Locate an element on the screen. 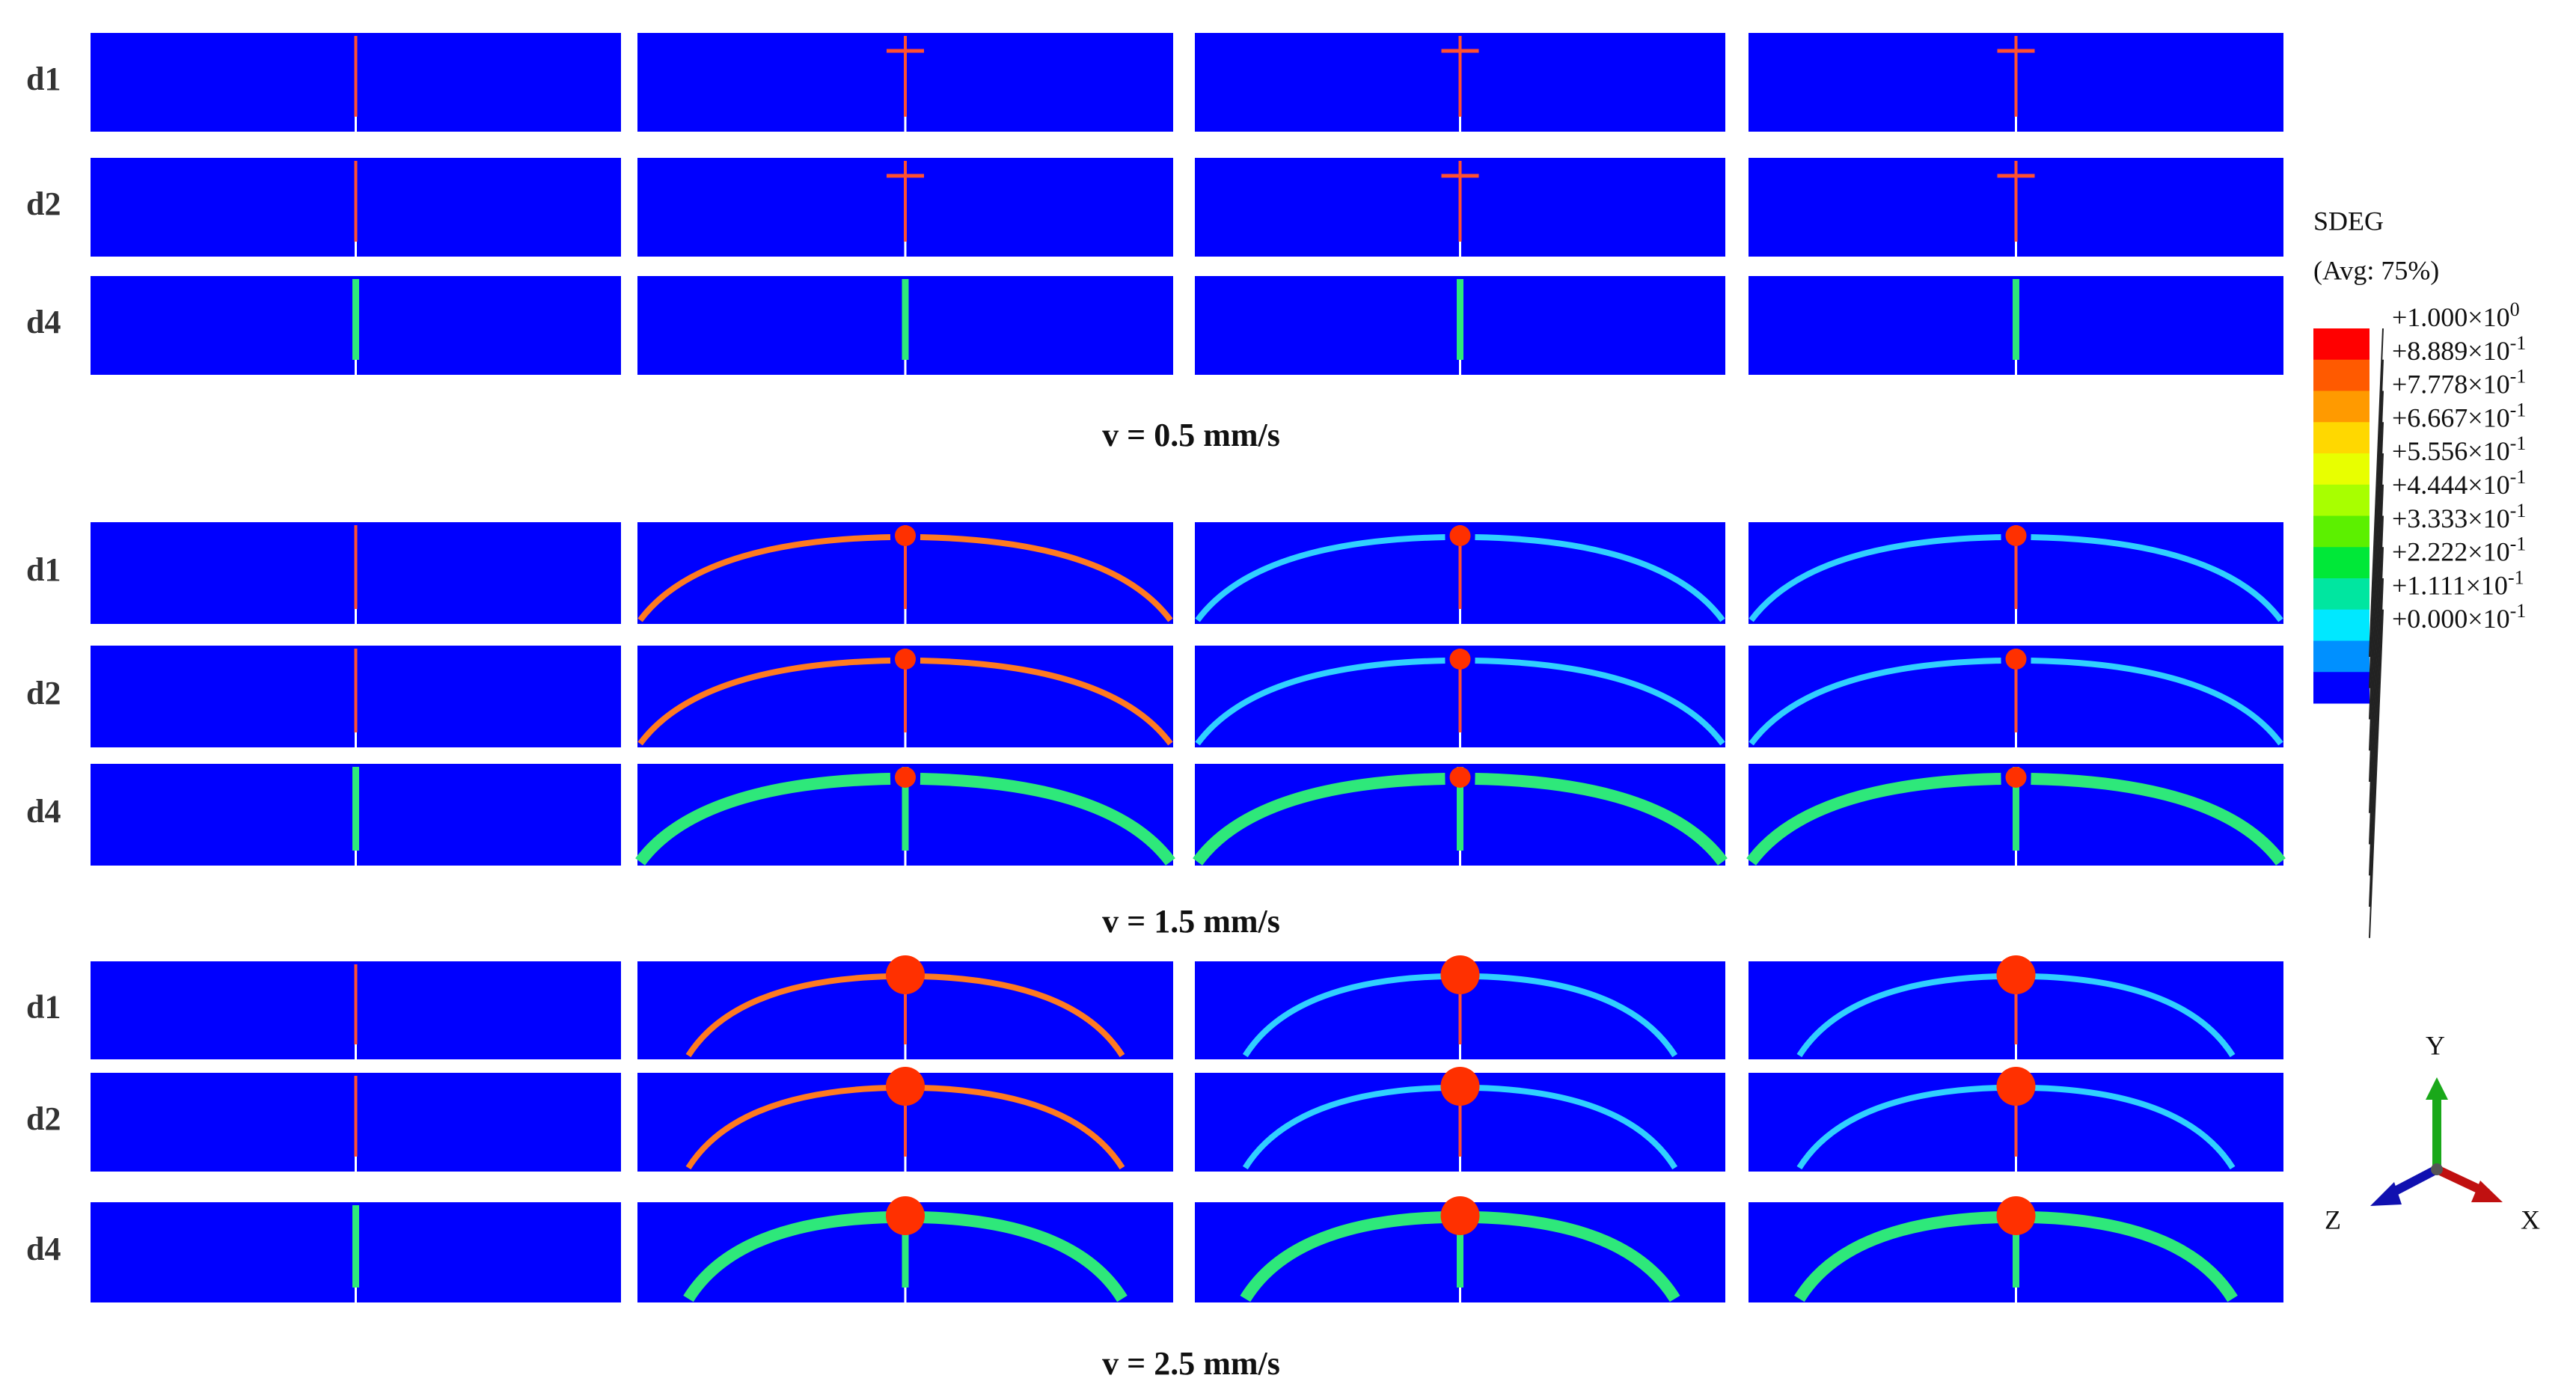 The image size is (2576, 1393). legend-title: SDEG is located at coordinates (2349, 221).